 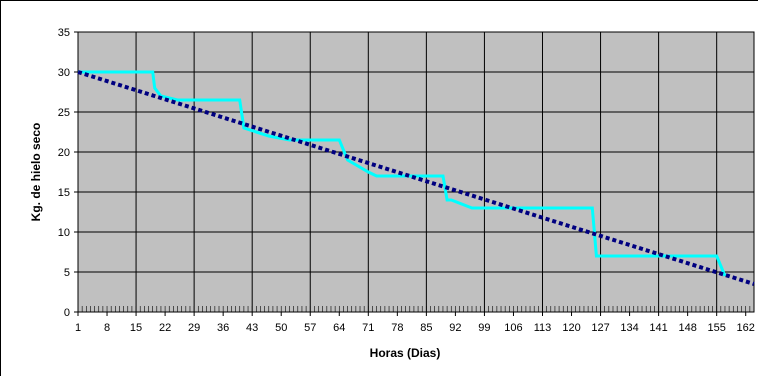 I want to click on x-tick-label: 155, so click(x=716, y=328).